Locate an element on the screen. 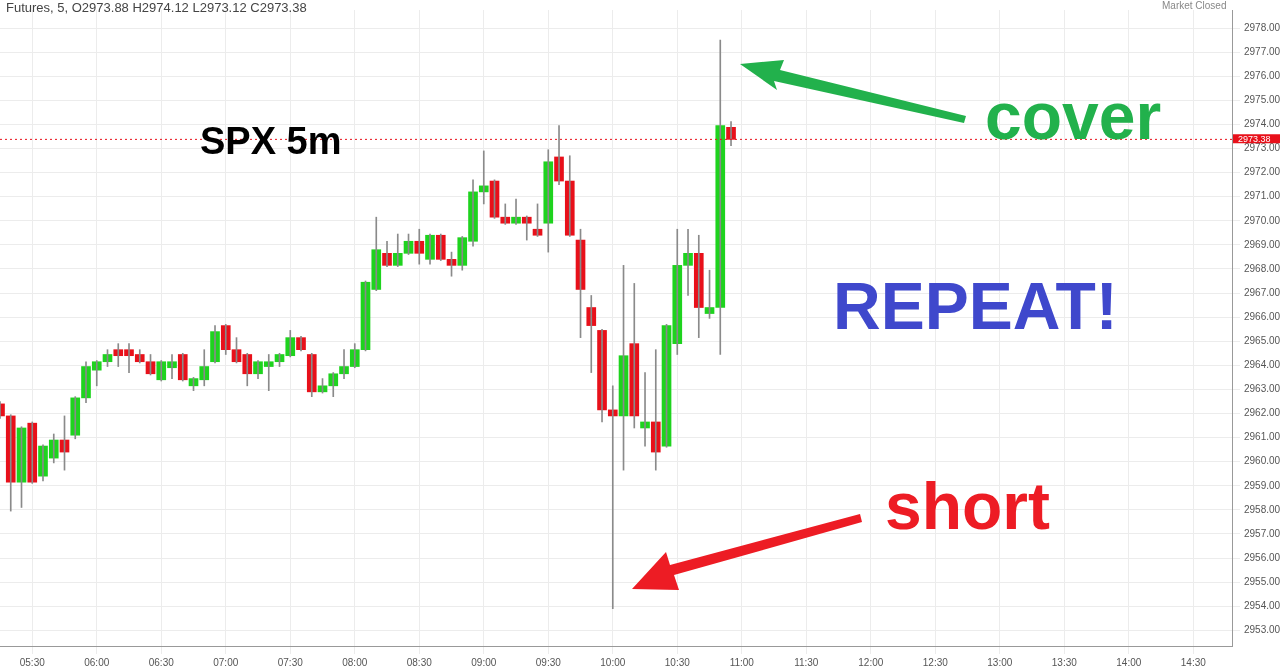  y-tick-label: 2961.00 is located at coordinates (1262, 437).